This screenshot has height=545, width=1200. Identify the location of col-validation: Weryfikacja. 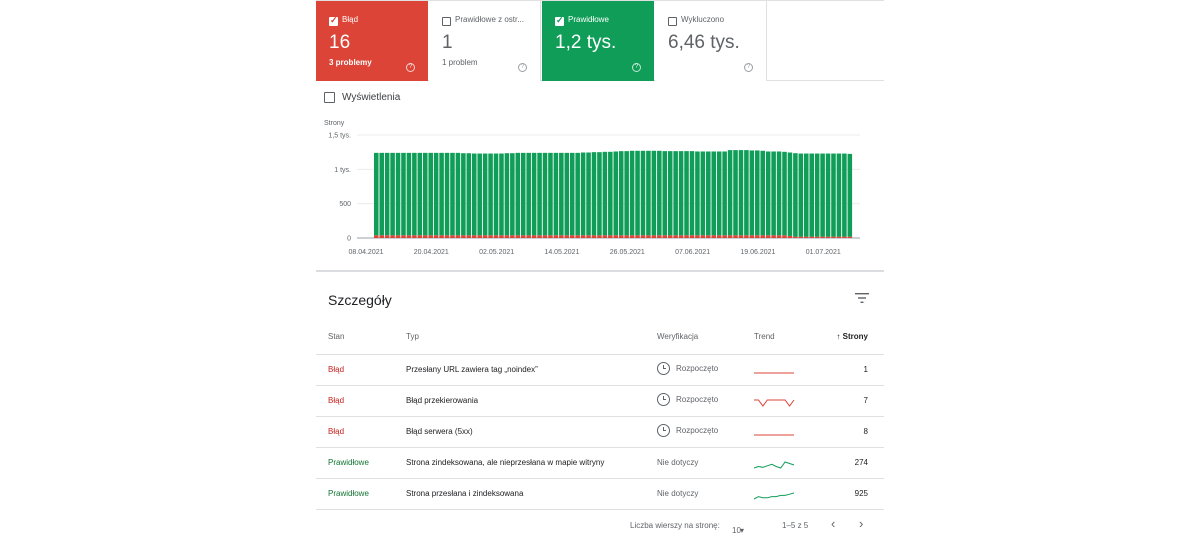
(678, 336).